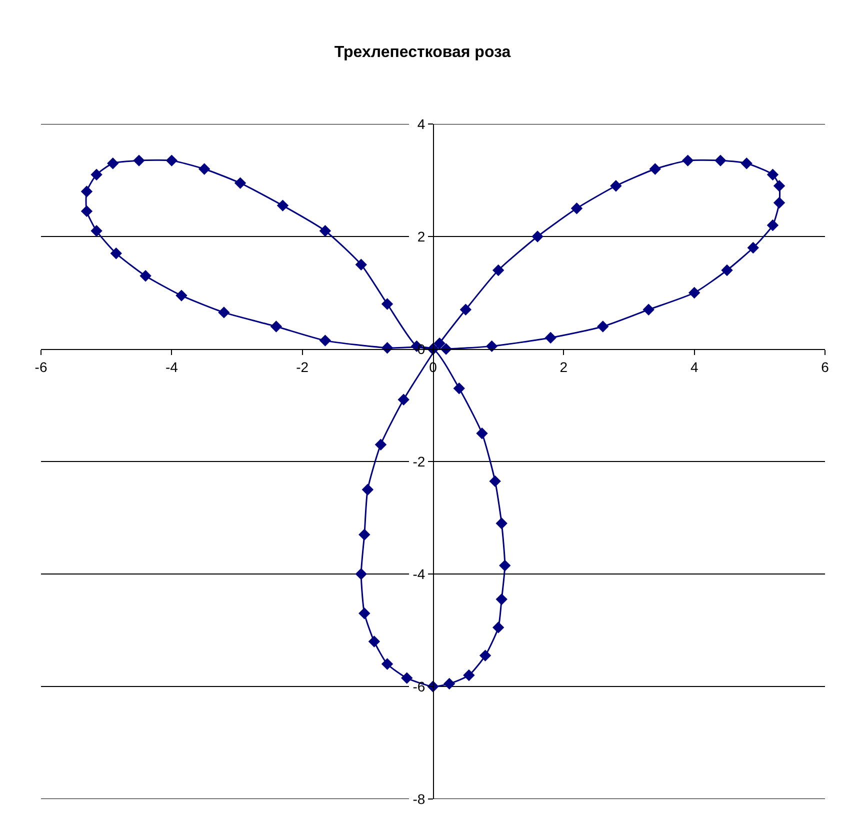 The width and height of the screenshot is (845, 831). Describe the element at coordinates (825, 366) in the screenshot. I see `x-tick-label: 6` at that location.